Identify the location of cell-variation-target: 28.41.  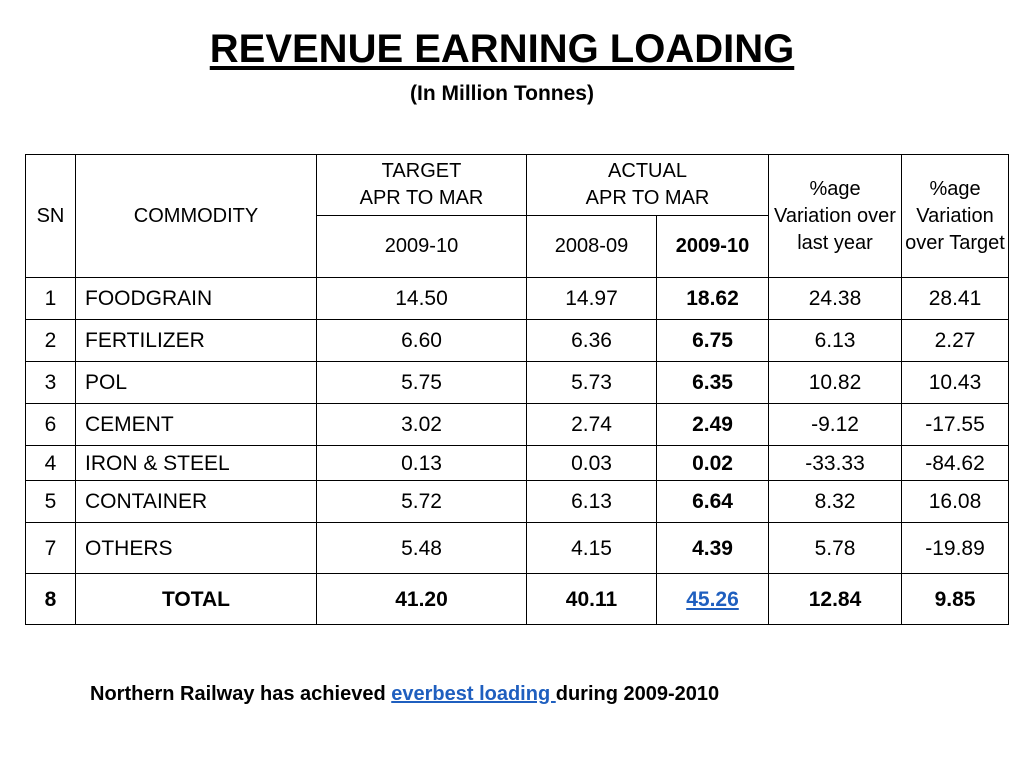
(955, 298).